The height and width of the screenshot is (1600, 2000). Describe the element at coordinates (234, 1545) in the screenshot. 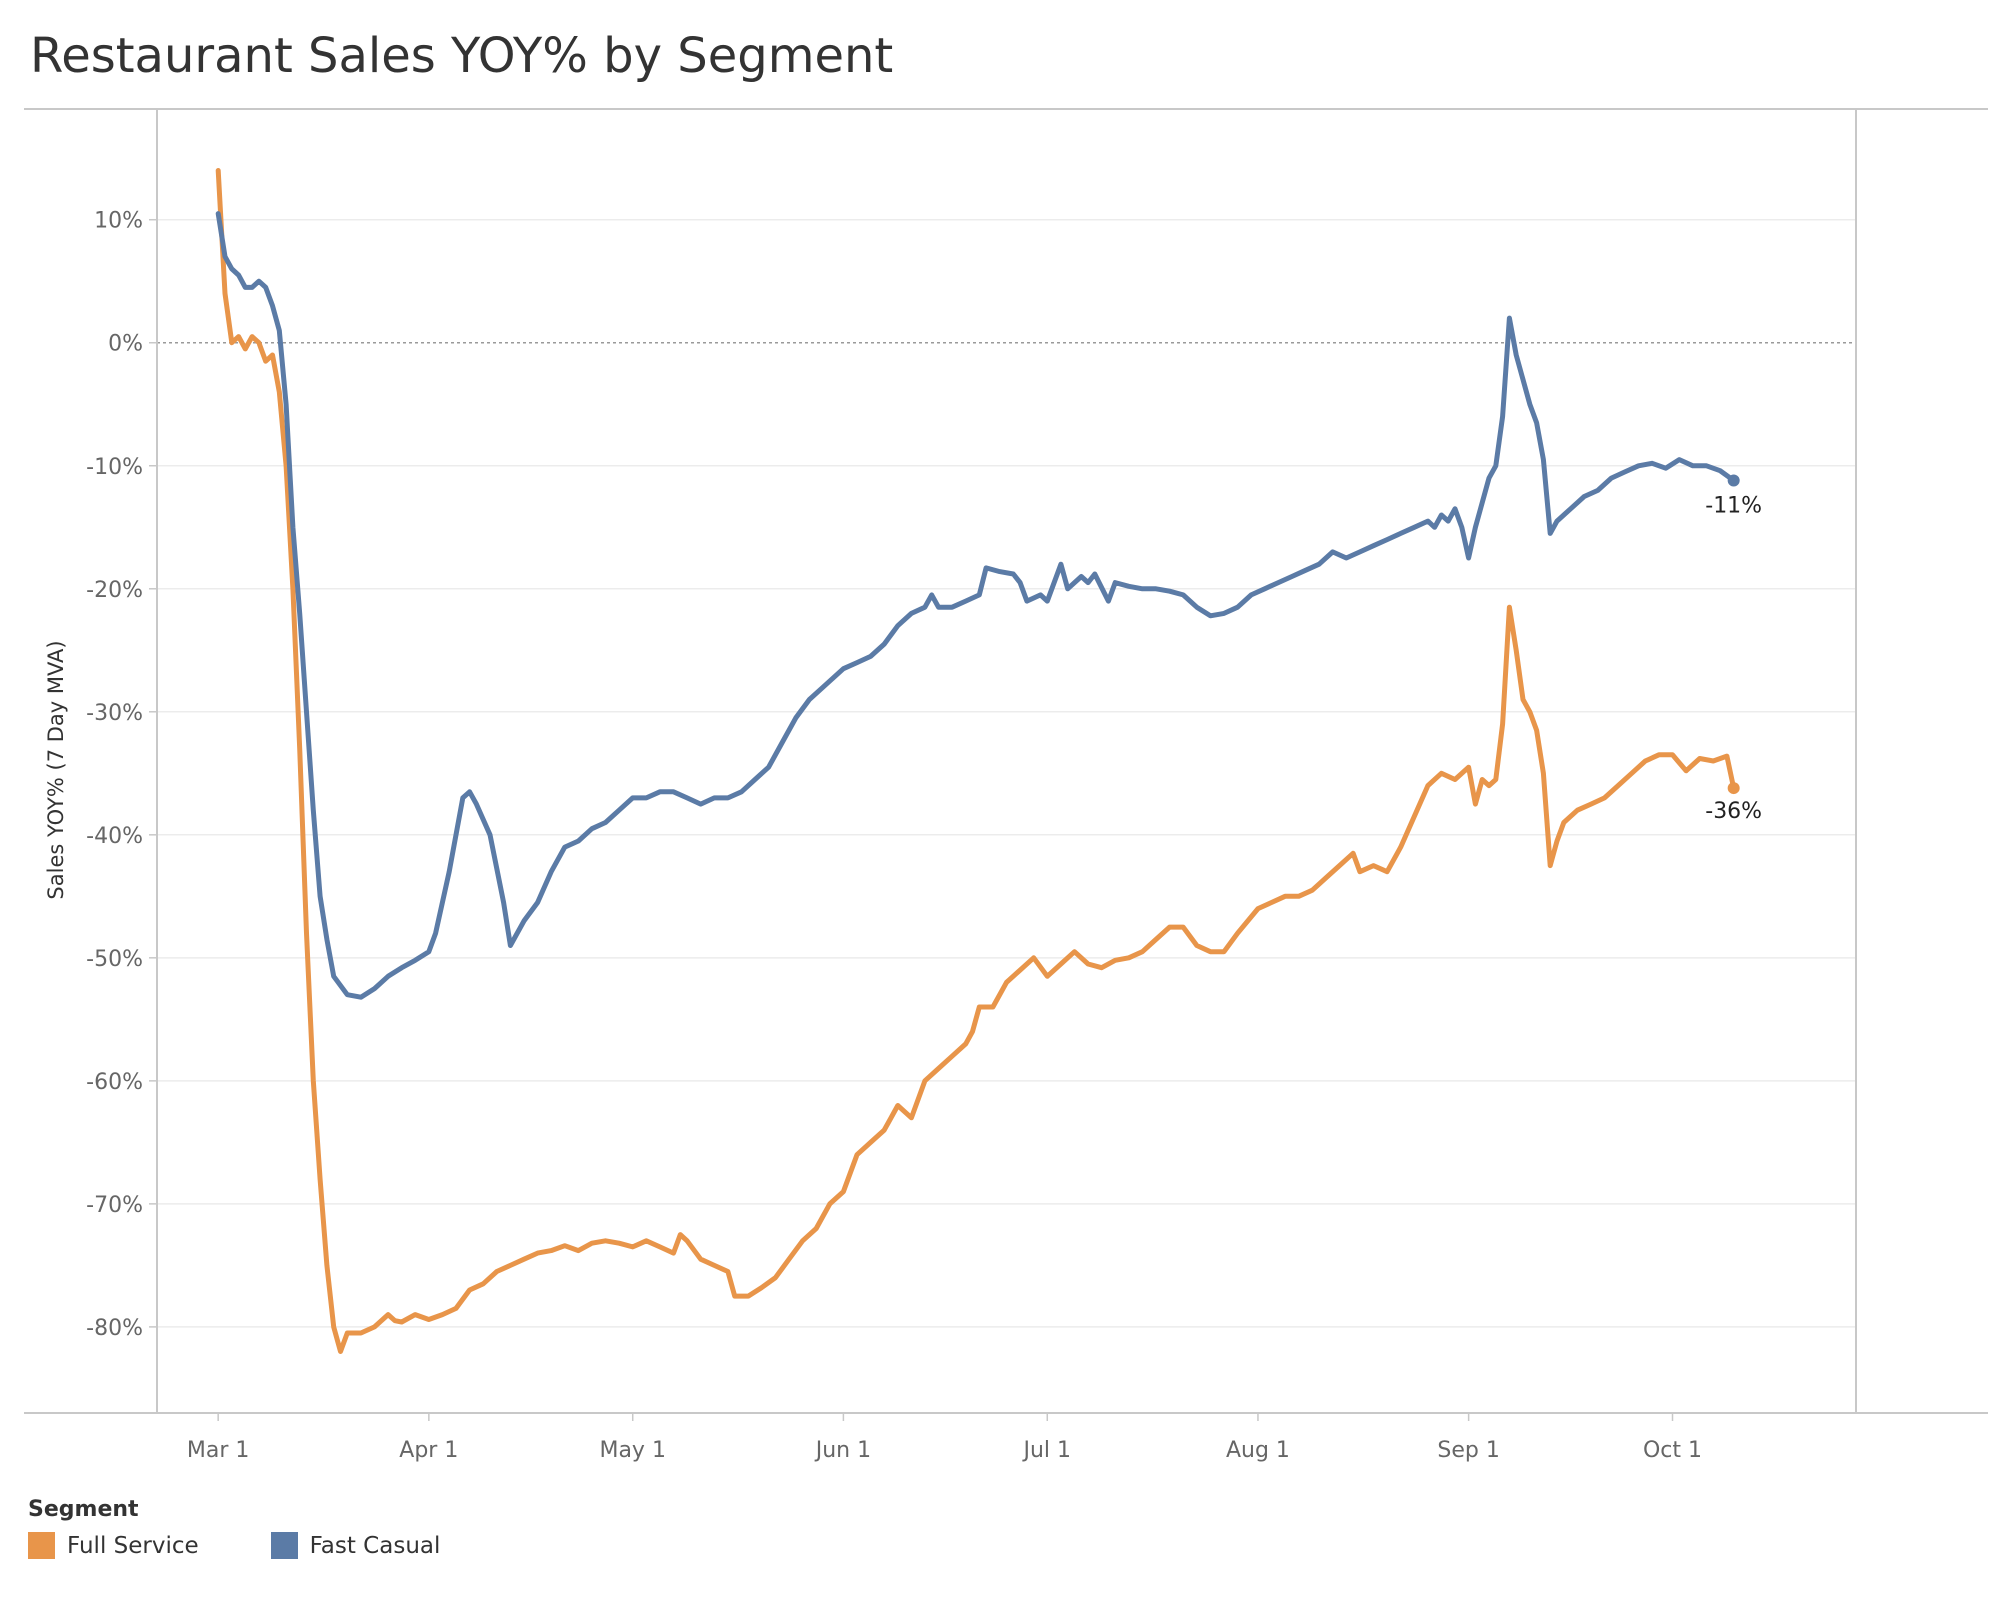

I see `legend-items: Full Service Fast Casual` at that location.